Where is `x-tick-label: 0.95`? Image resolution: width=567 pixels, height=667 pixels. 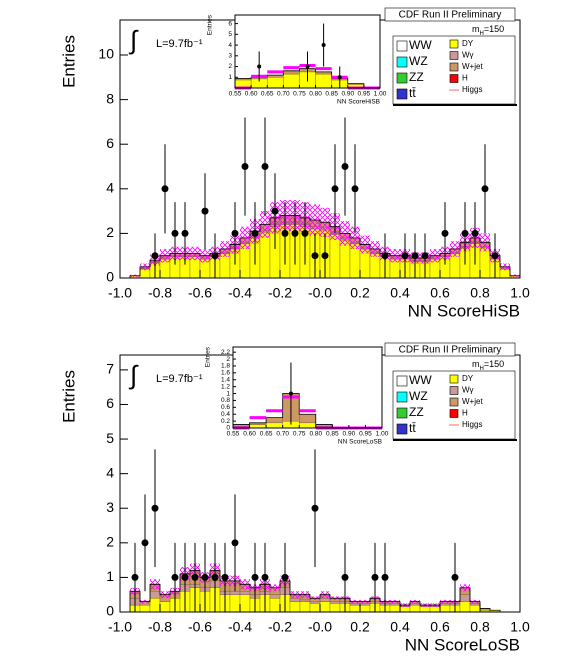
x-tick-label: 0.95 is located at coordinates (365, 434).